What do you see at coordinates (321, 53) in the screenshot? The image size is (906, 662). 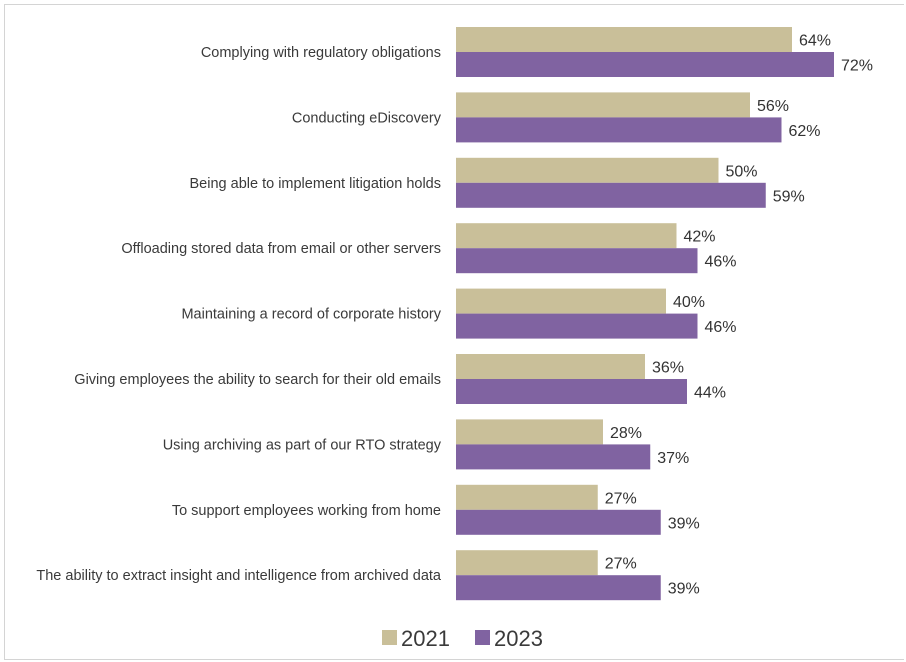 I see `category-label: Complying with regulatory obligations` at bounding box center [321, 53].